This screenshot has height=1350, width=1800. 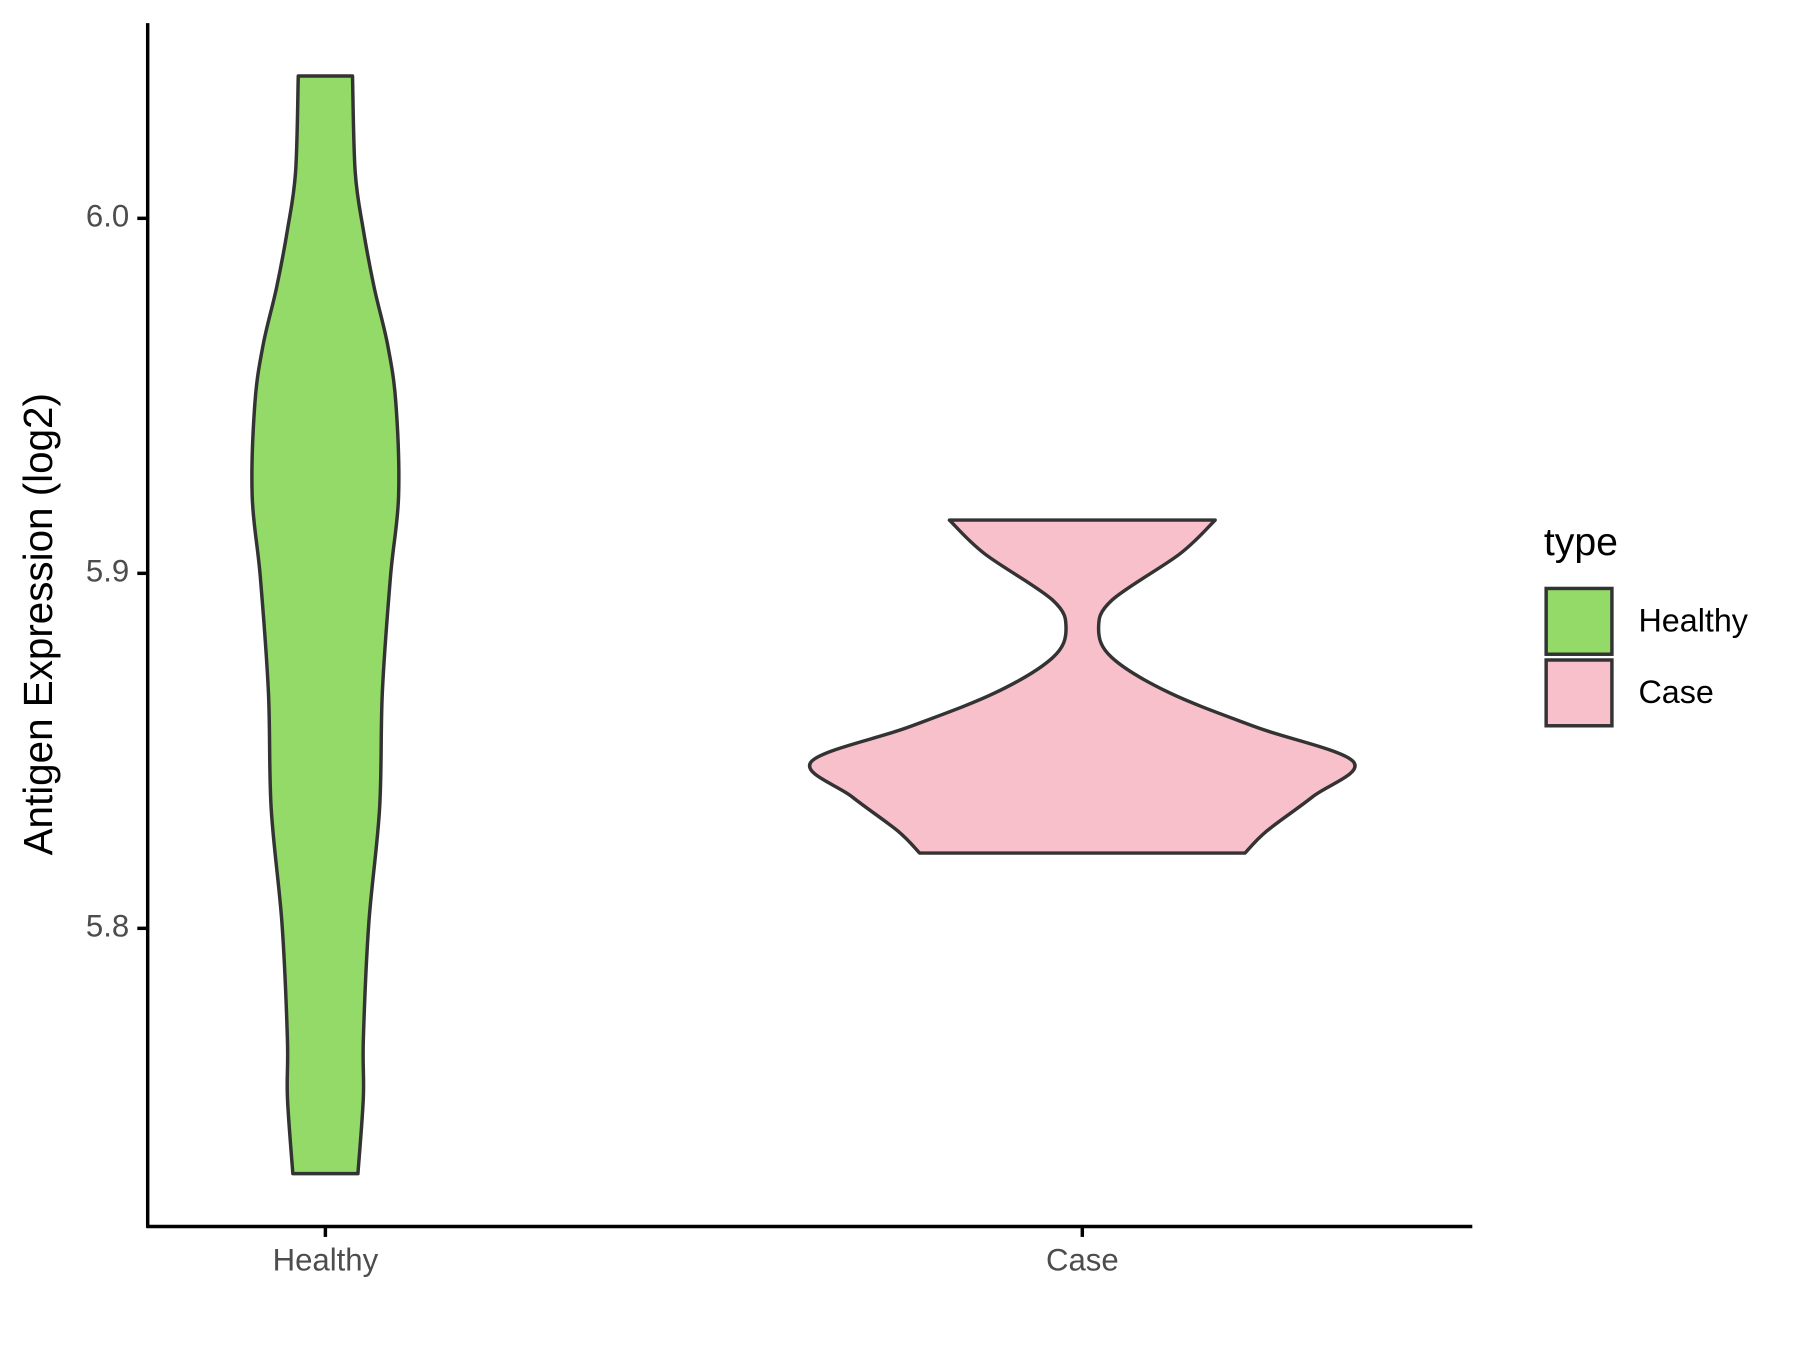 I want to click on y-tick-label: 5.9, so click(x=107, y=571).